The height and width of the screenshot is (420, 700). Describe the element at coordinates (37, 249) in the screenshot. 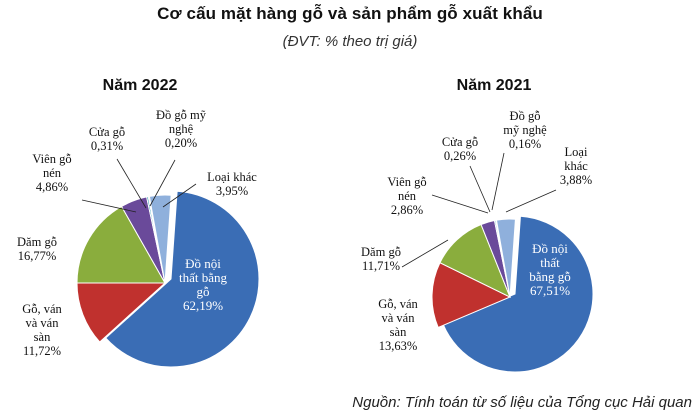

I see `data-label-dam_go: Dăm gỗ 16,77%` at that location.